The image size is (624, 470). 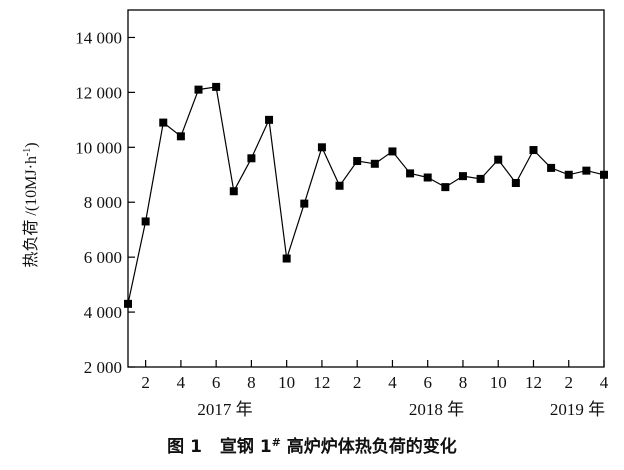 I want to click on y-tick-label: 10 000, so click(x=98, y=147).